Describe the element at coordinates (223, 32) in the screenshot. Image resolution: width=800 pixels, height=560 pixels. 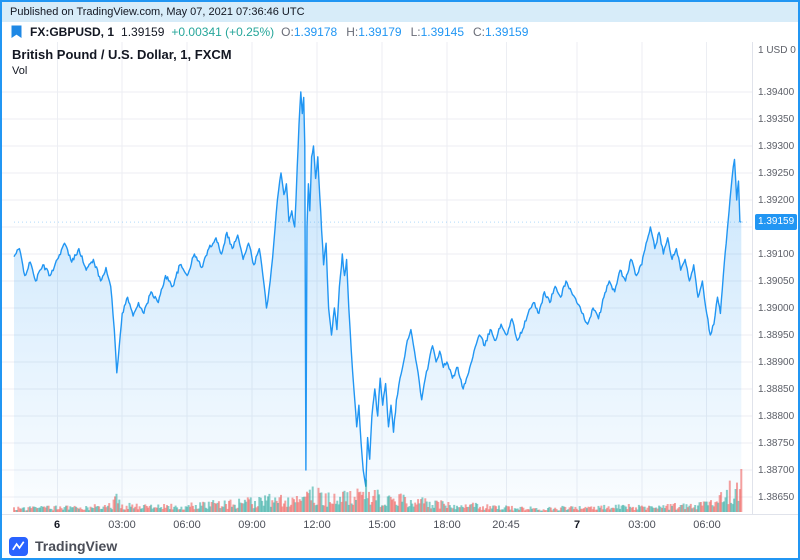
I see `header-change: +0.00341 (+0.25%)` at that location.